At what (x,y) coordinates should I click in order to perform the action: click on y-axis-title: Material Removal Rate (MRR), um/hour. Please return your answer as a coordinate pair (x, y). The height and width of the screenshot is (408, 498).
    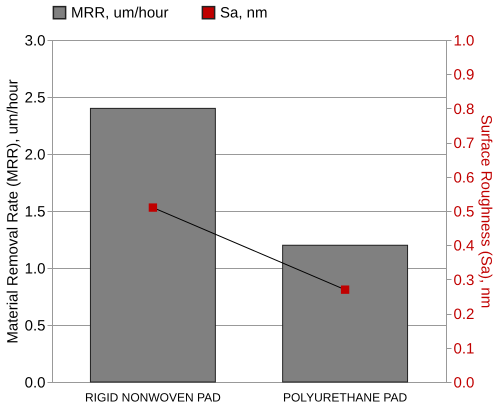
    Looking at the image, I should click on (13, 211).